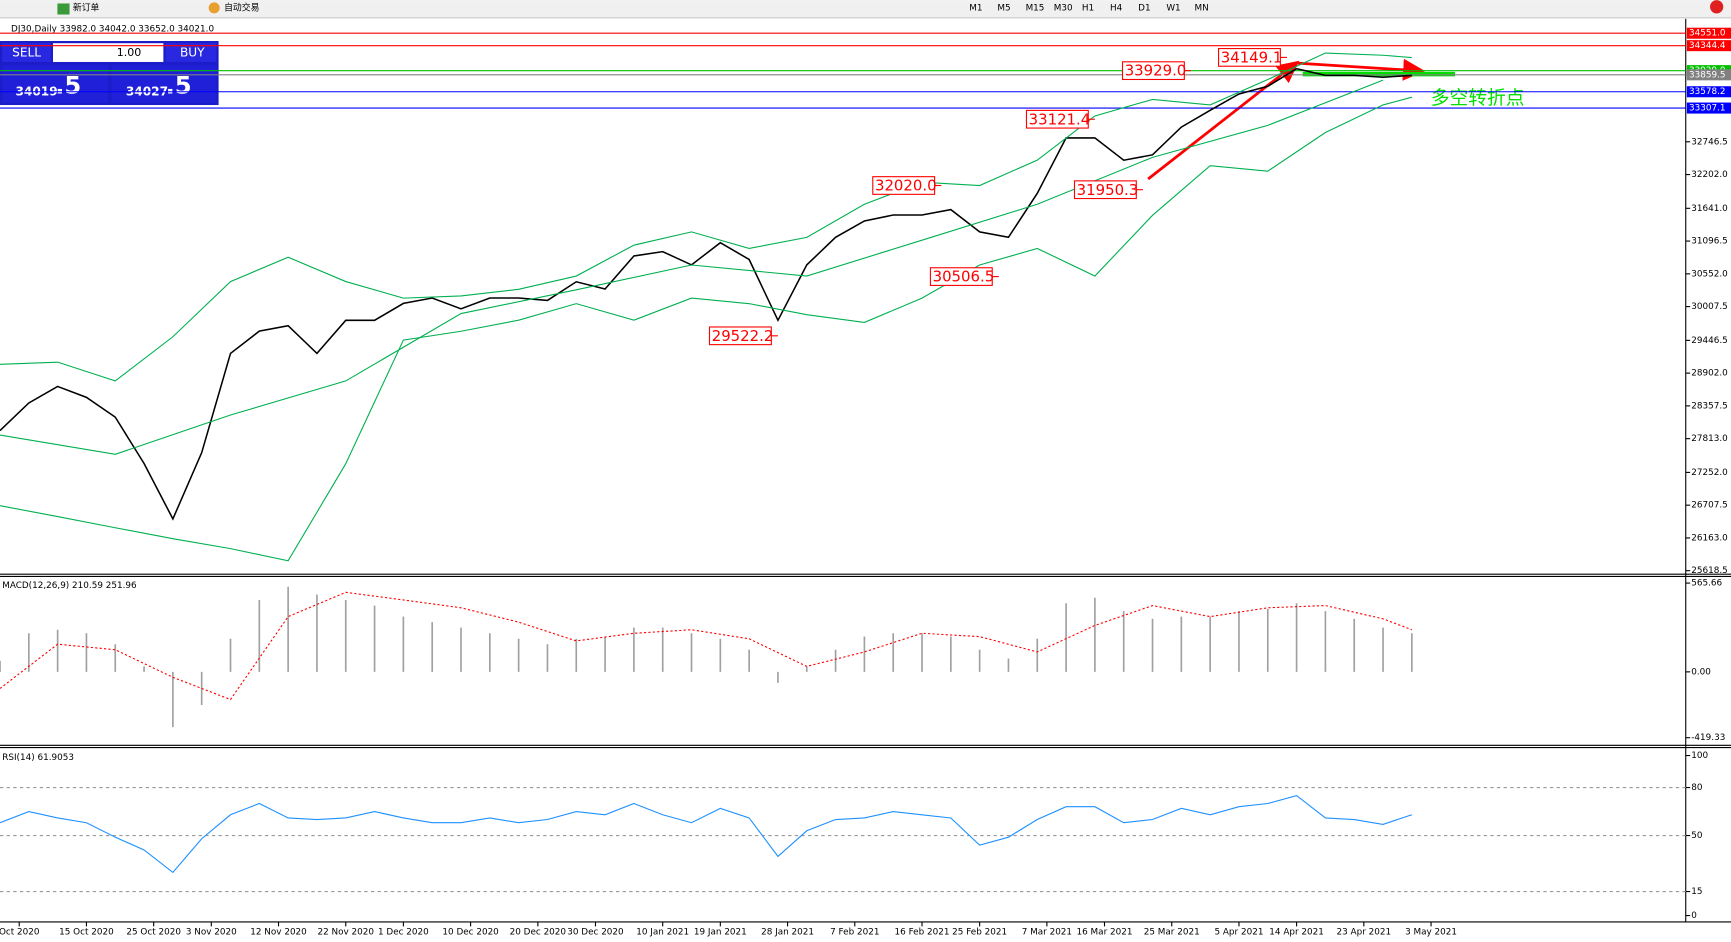 Image resolution: width=1731 pixels, height=942 pixels. What do you see at coordinates (1709, 439) in the screenshot?
I see `y-tick-label: 27813.0` at bounding box center [1709, 439].